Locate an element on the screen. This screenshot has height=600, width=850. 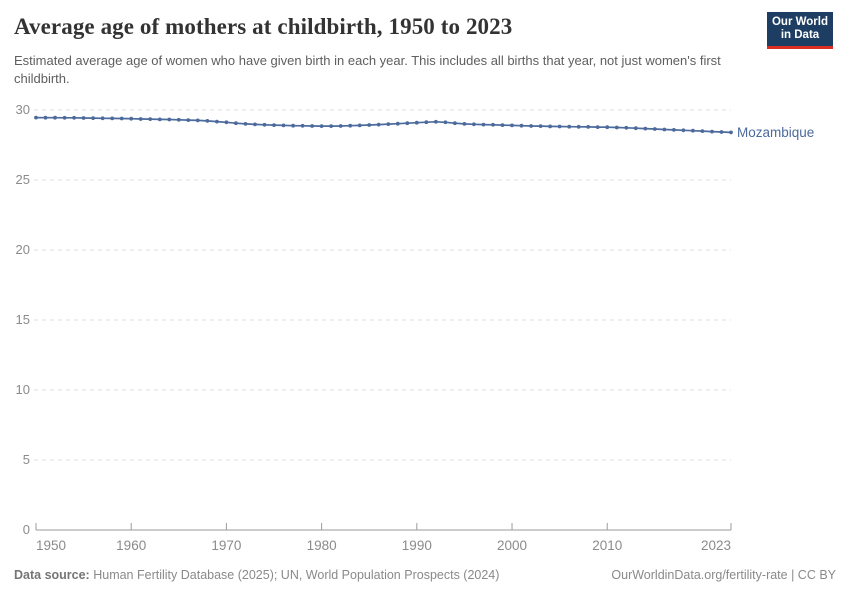
series-label: Mozambique is located at coordinates (775, 132).